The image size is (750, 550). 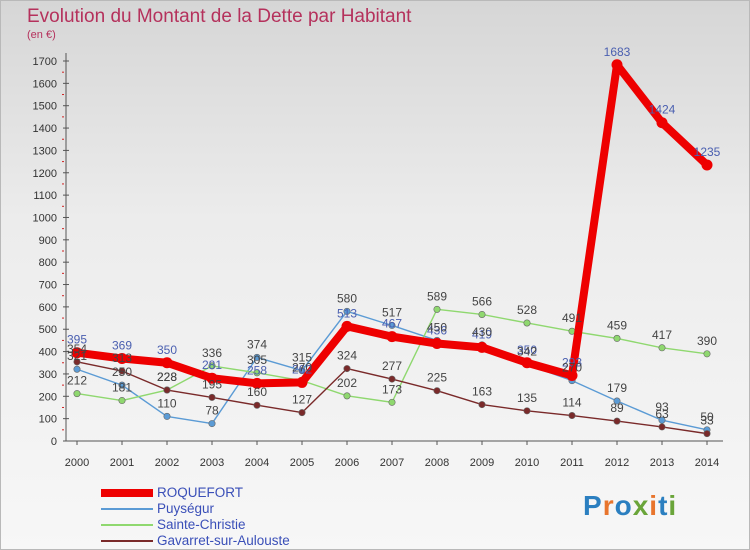 What do you see at coordinates (167, 377) in the screenshot?
I see `data-label: 228` at bounding box center [167, 377].